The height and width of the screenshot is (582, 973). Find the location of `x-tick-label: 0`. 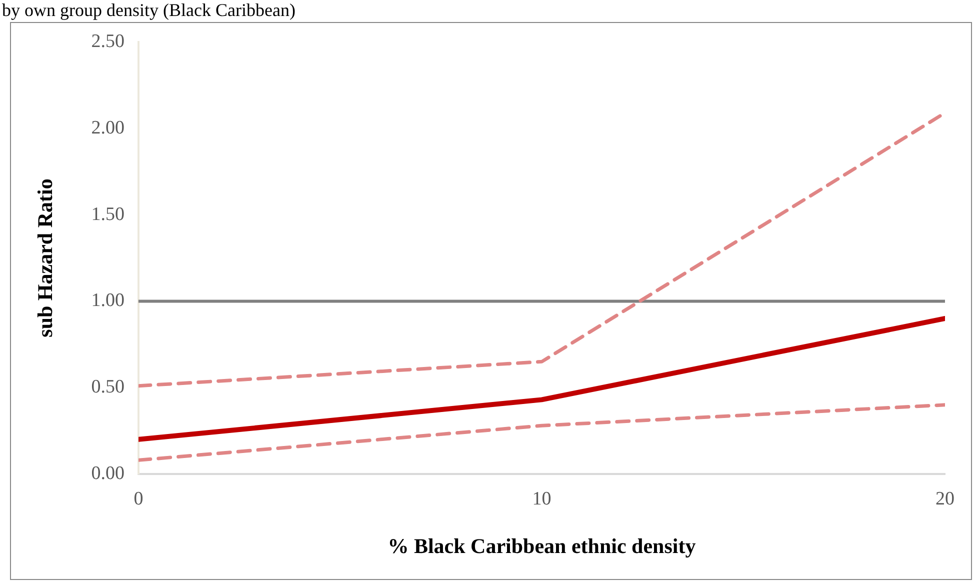

x-tick-label: 0 is located at coordinates (139, 499).